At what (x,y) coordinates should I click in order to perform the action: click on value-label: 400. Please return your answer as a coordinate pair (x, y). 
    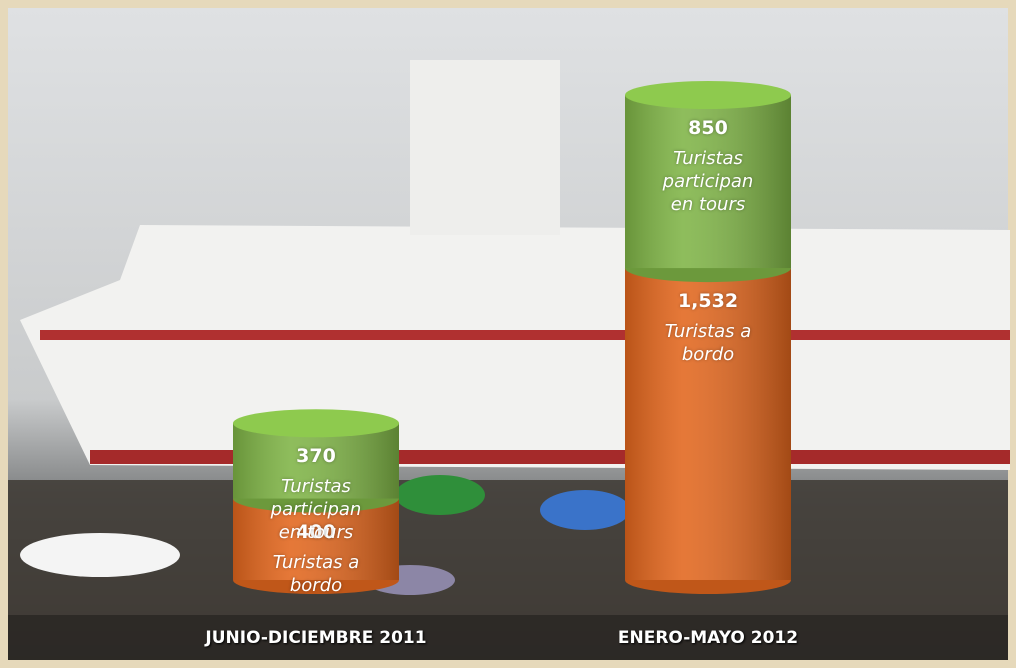
    Looking at the image, I should click on (316, 531).